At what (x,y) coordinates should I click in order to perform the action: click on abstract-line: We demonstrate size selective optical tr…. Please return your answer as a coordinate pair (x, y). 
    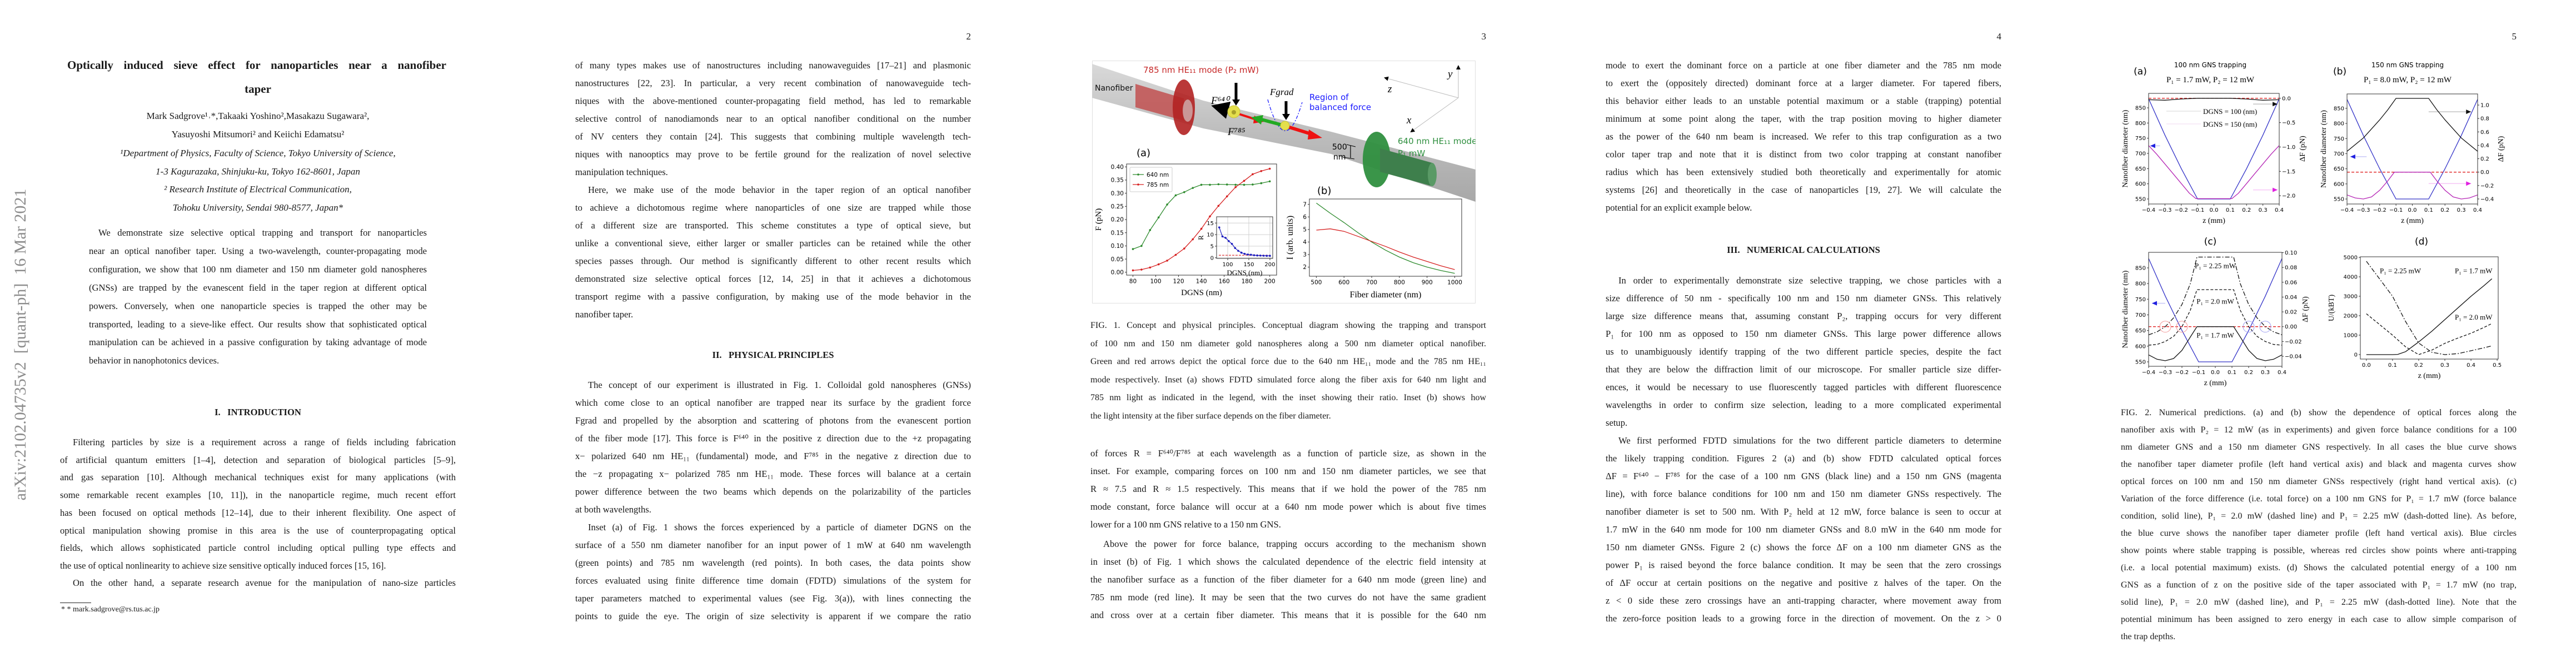
    Looking at the image, I should click on (262, 232).